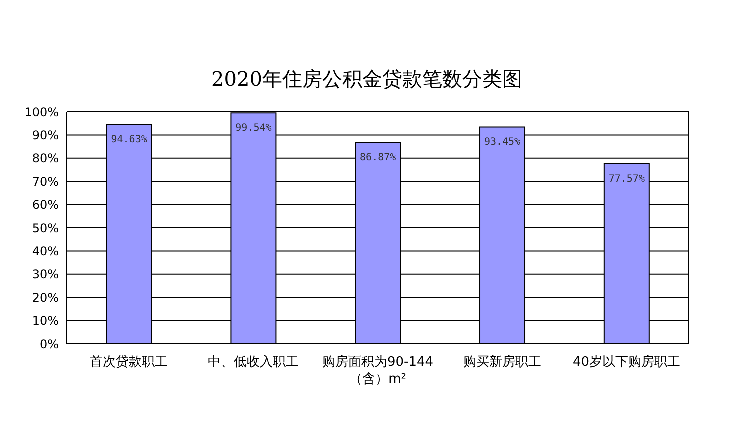  What do you see at coordinates (45, 205) in the screenshot?
I see `y-tick-label: 60%` at bounding box center [45, 205].